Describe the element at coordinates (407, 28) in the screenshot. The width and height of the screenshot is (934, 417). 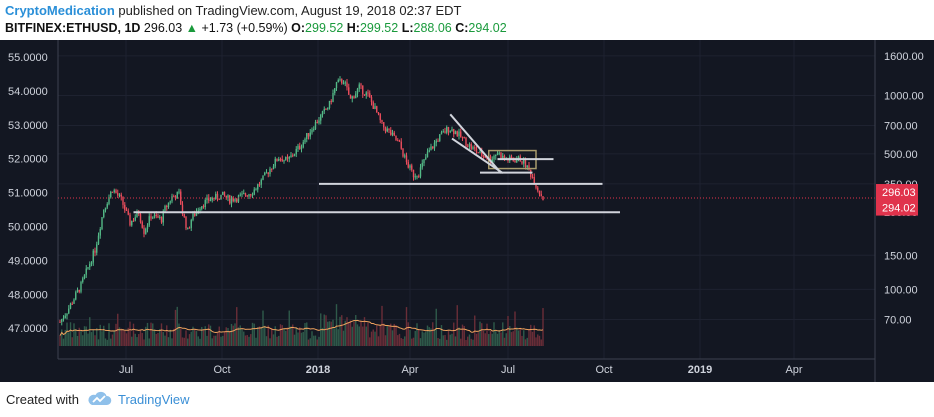
I see `low-label: L:` at that location.